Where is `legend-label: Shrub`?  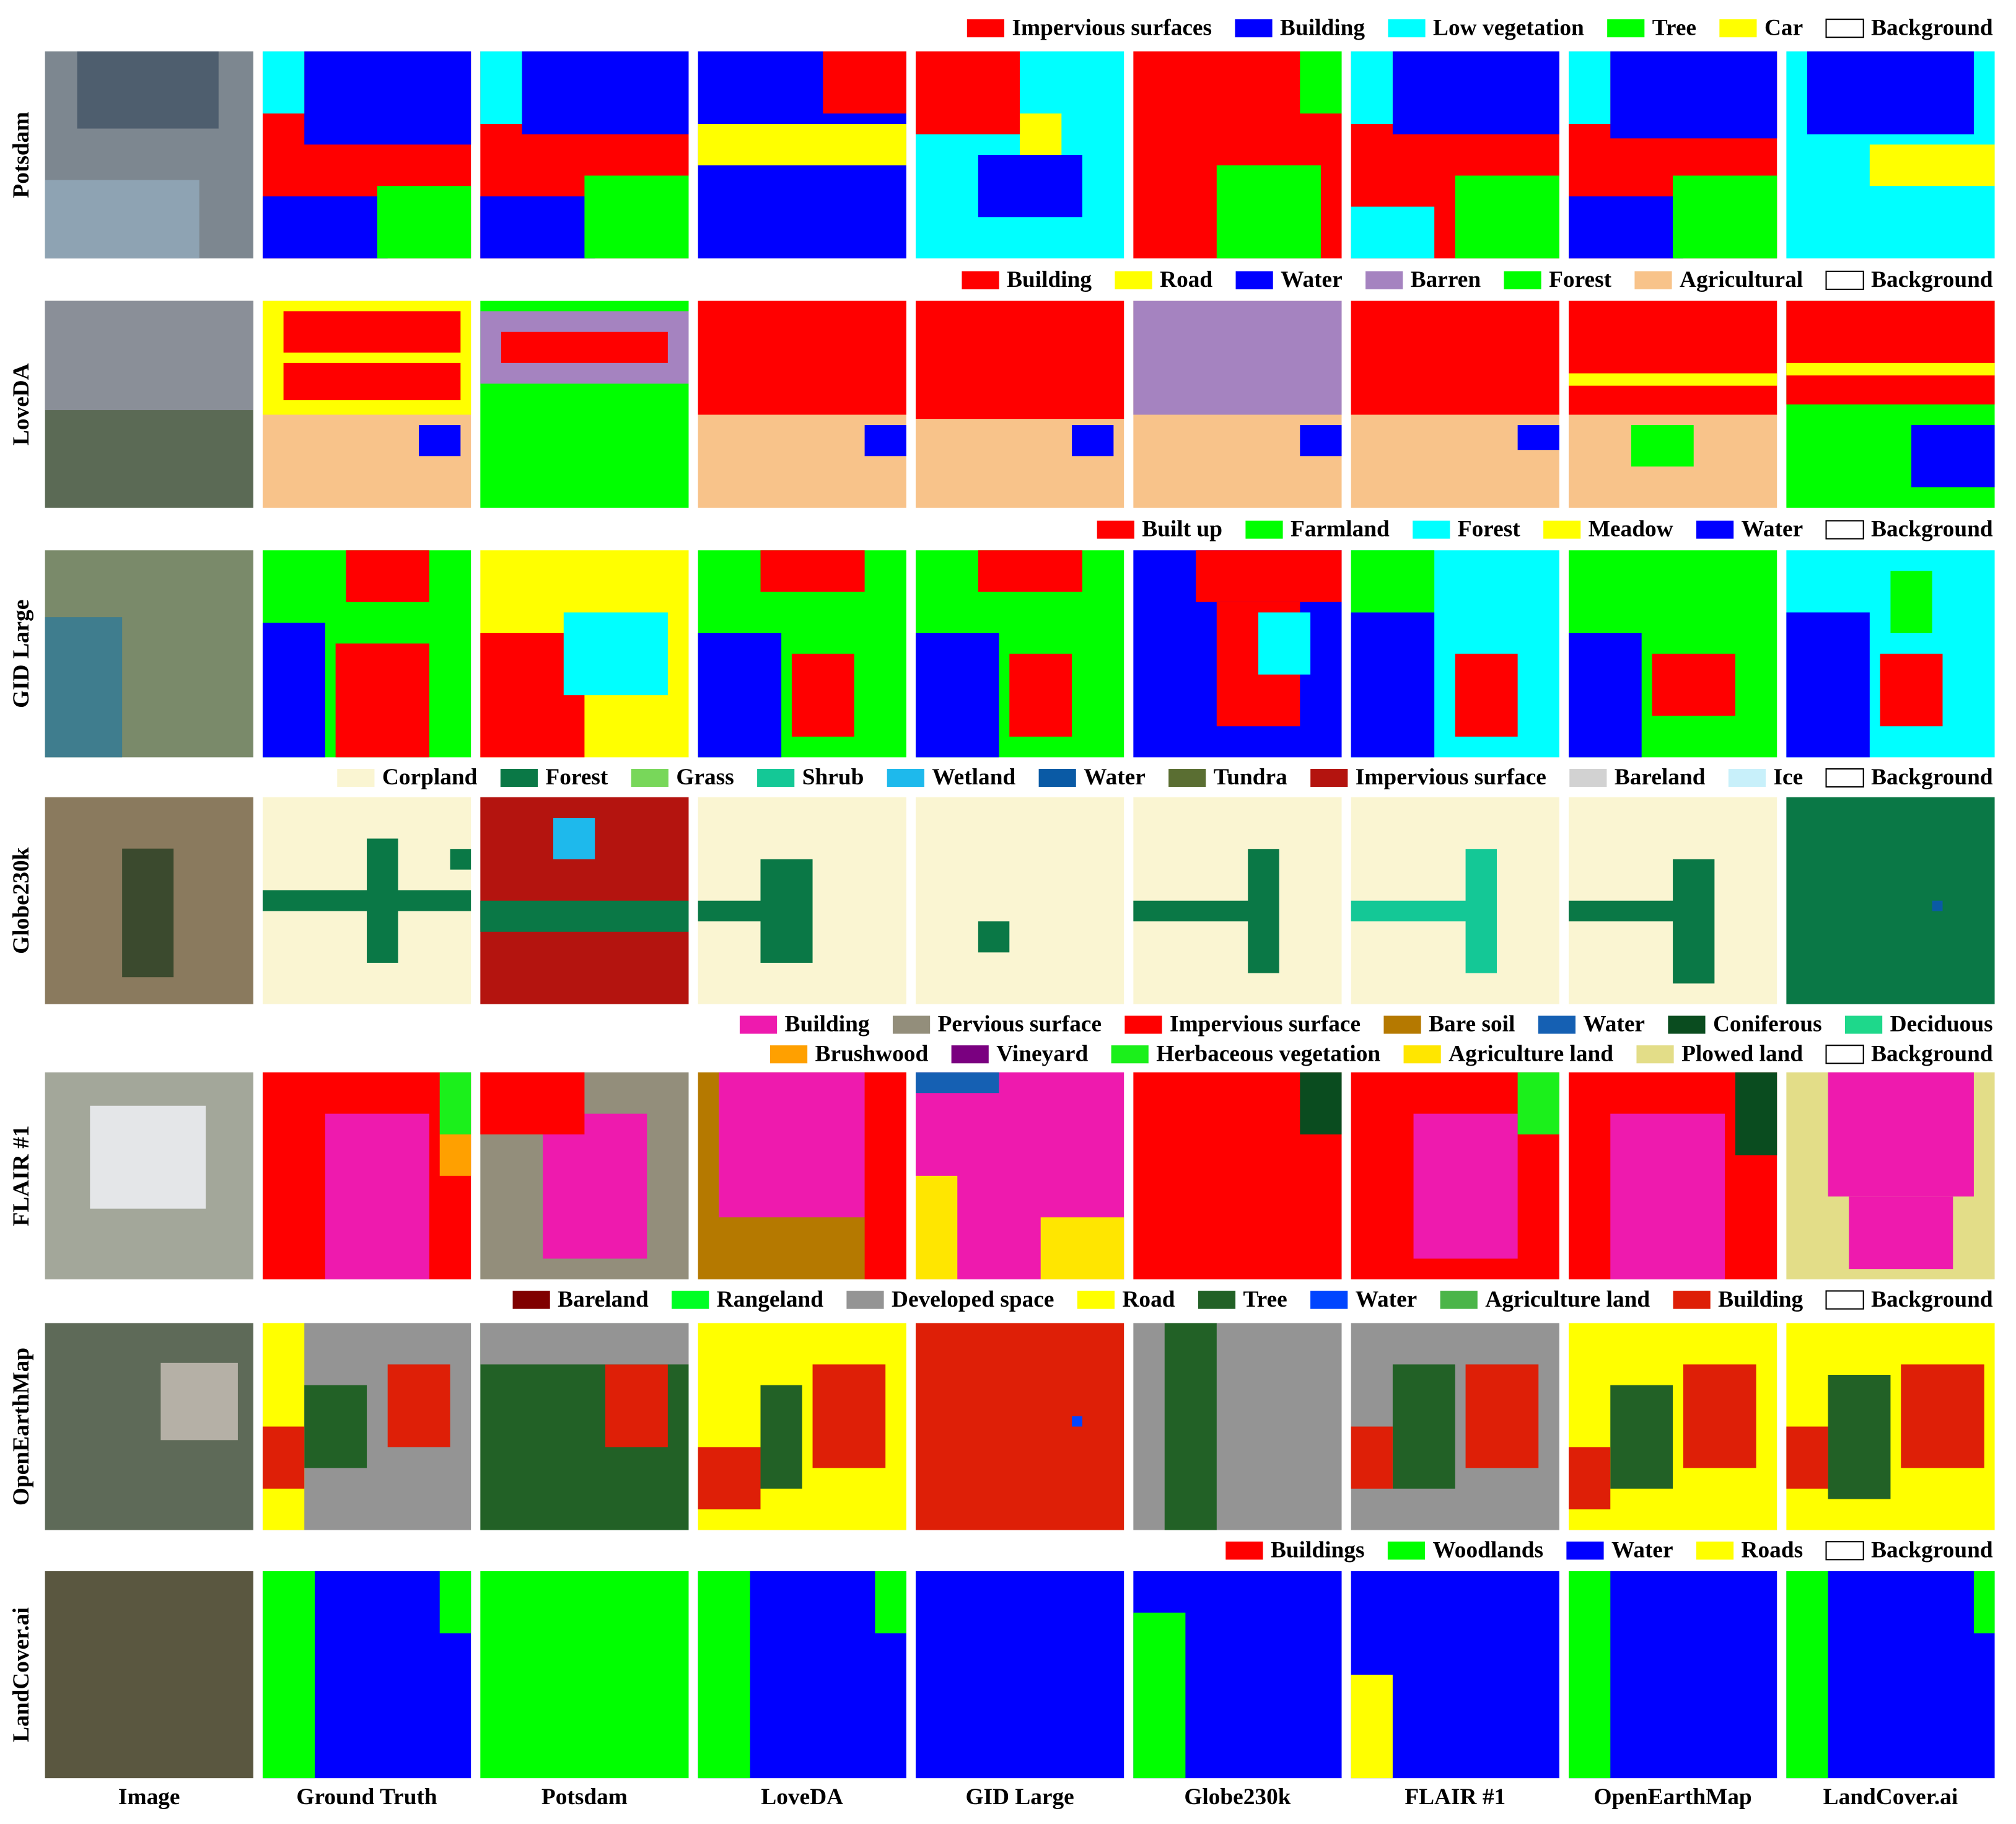
legend-label: Shrub is located at coordinates (833, 777).